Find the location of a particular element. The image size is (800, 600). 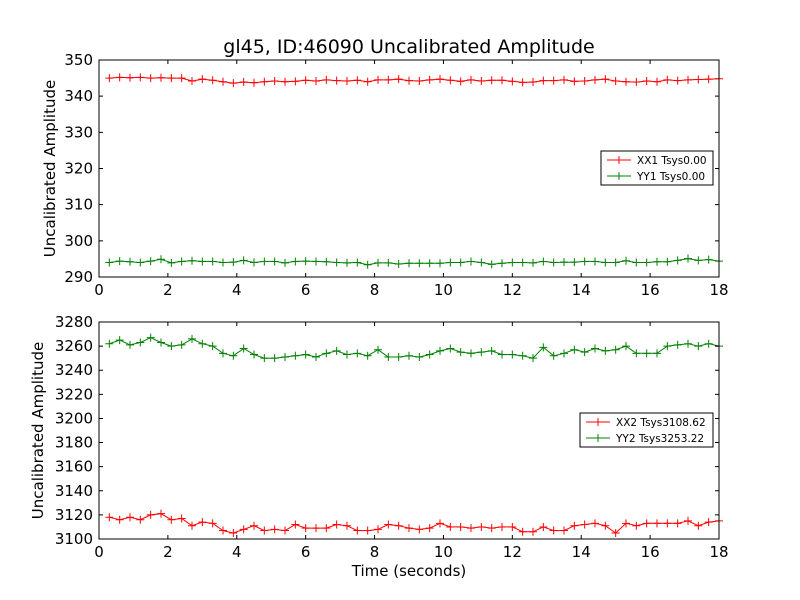

x-tick-label-1-1: 2 is located at coordinates (168, 552).